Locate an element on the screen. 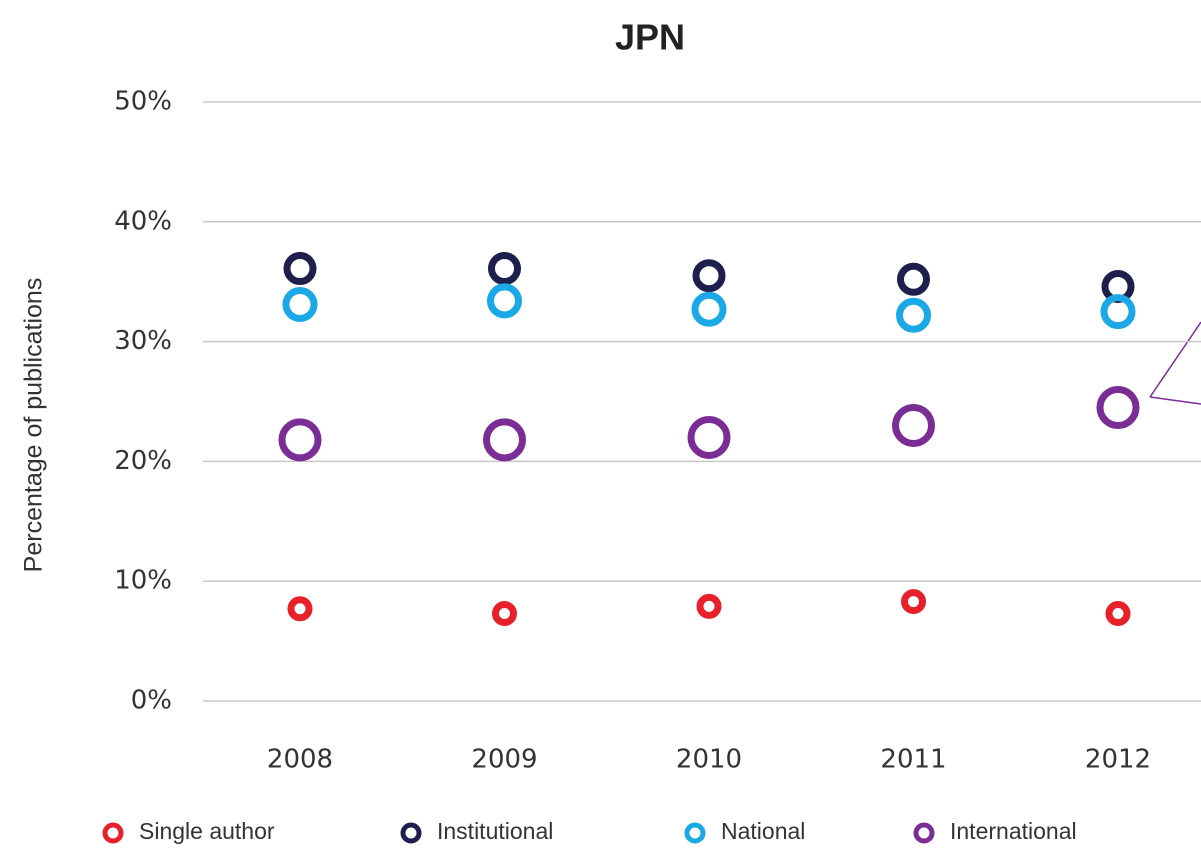  legend-label: International is located at coordinates (1013, 831).